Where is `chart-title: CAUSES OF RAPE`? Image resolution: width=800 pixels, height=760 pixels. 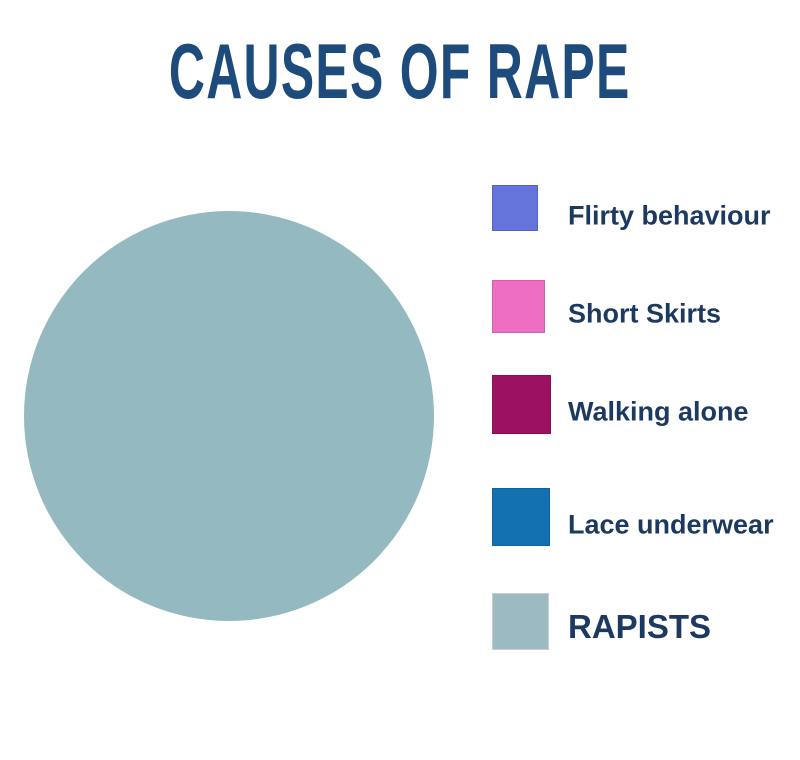
chart-title: CAUSES OF RAPE is located at coordinates (400, 71).